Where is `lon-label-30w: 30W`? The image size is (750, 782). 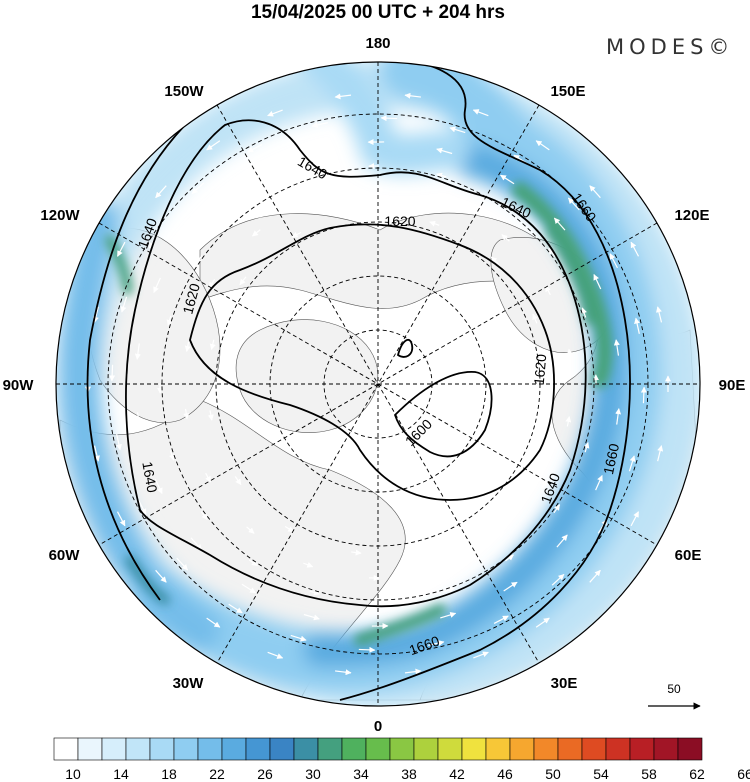 lon-label-30w: 30W is located at coordinates (189, 683).